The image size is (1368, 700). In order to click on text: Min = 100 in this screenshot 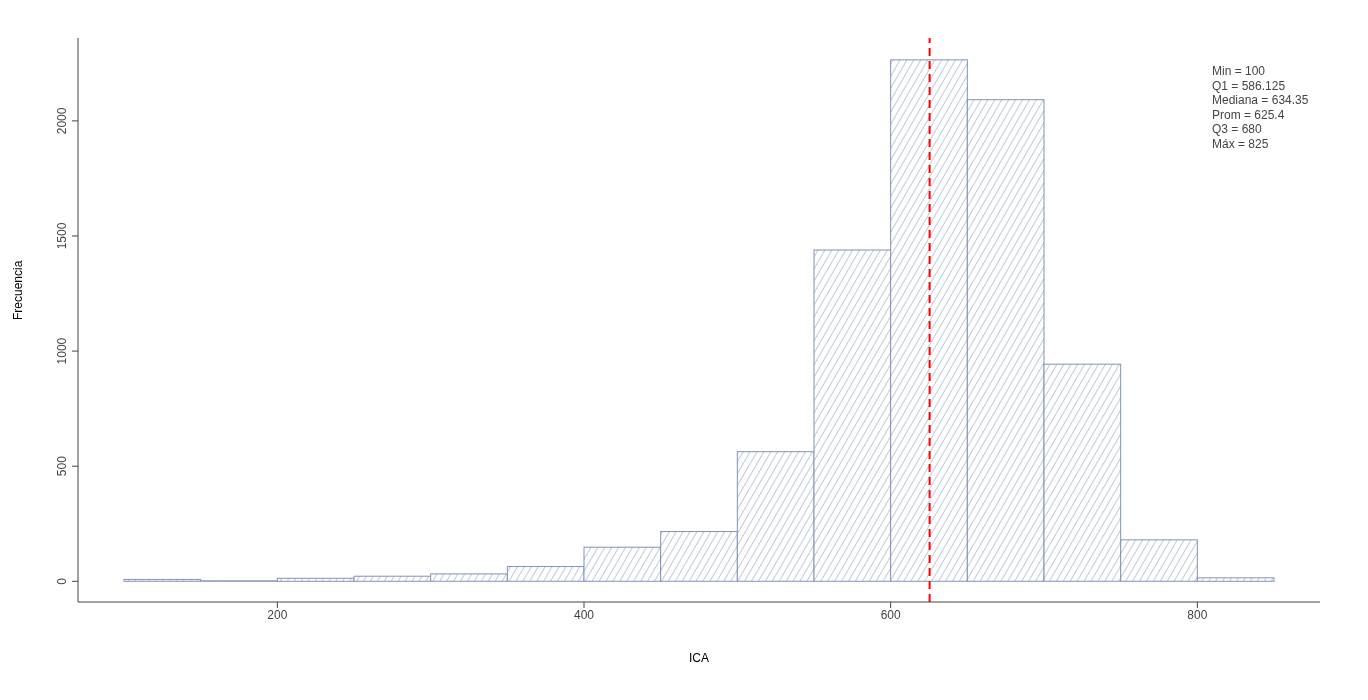, I will do `click(1239, 71)`.